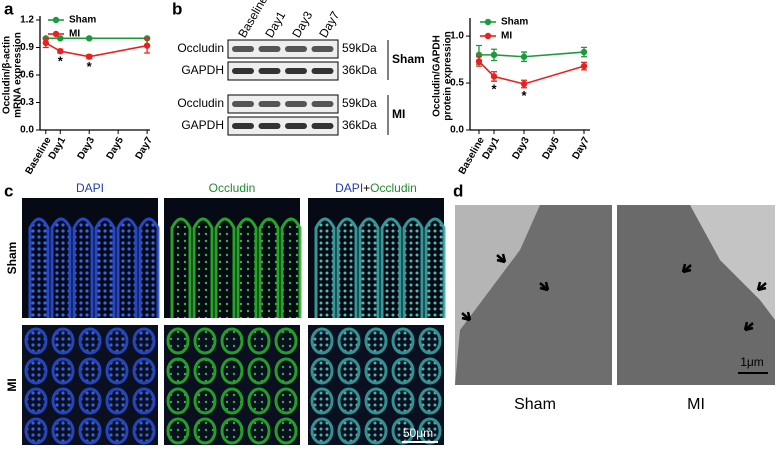  I want to click on y-tick-label: 0.9, so click(27, 47).